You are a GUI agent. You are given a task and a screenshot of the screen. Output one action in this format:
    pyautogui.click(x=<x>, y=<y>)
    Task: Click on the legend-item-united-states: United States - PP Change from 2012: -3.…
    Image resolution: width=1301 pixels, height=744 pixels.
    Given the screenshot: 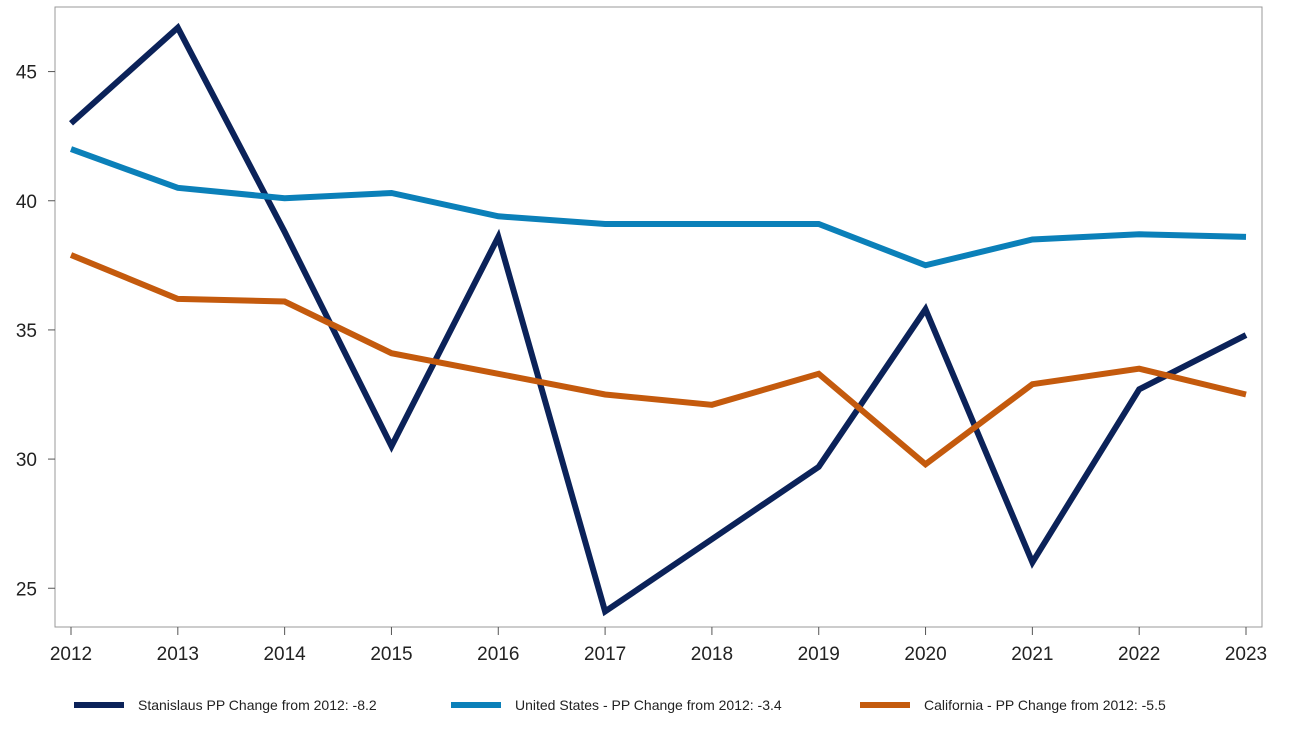 What is the action you would take?
    pyautogui.click(x=616, y=705)
    